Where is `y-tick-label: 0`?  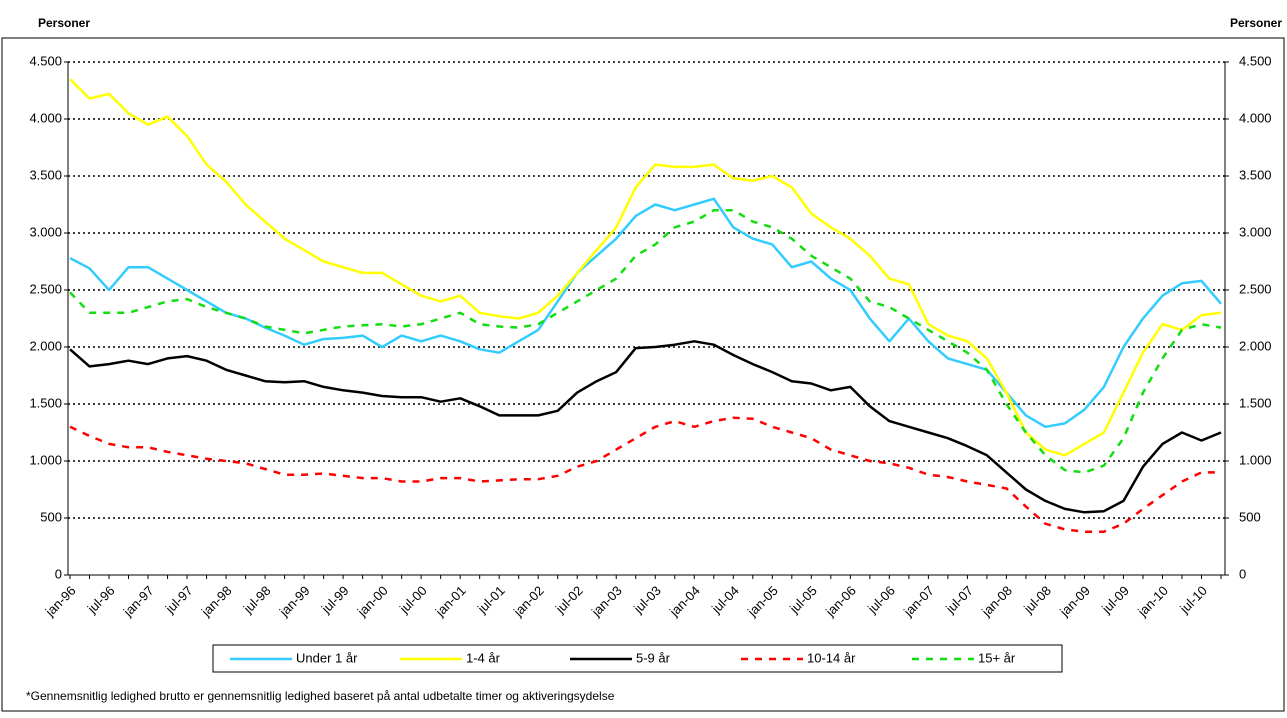 y-tick-label: 0 is located at coordinates (58, 573).